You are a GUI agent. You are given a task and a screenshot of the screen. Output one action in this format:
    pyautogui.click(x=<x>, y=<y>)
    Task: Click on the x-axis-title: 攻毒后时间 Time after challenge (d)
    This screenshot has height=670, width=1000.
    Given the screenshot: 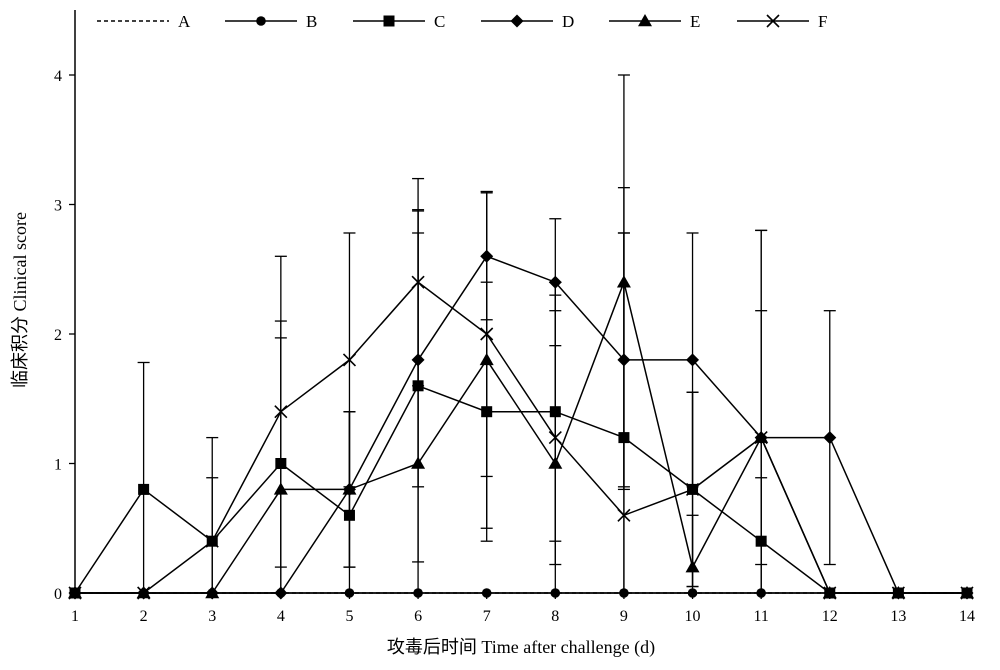 What is the action you would take?
    pyautogui.click(x=521, y=647)
    